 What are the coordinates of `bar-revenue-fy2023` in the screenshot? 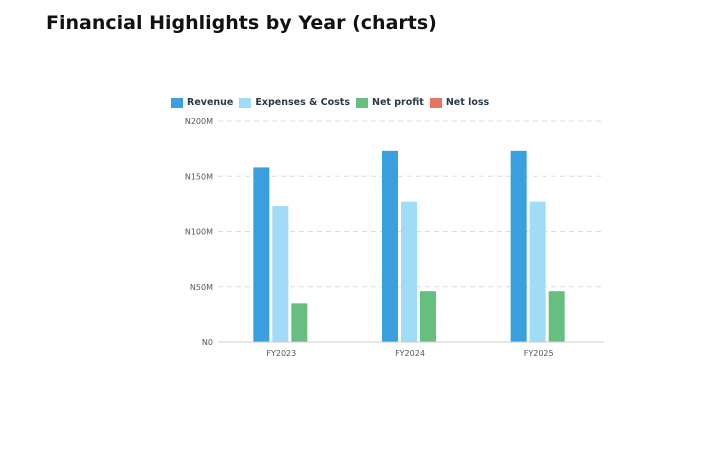 It's located at (261, 254).